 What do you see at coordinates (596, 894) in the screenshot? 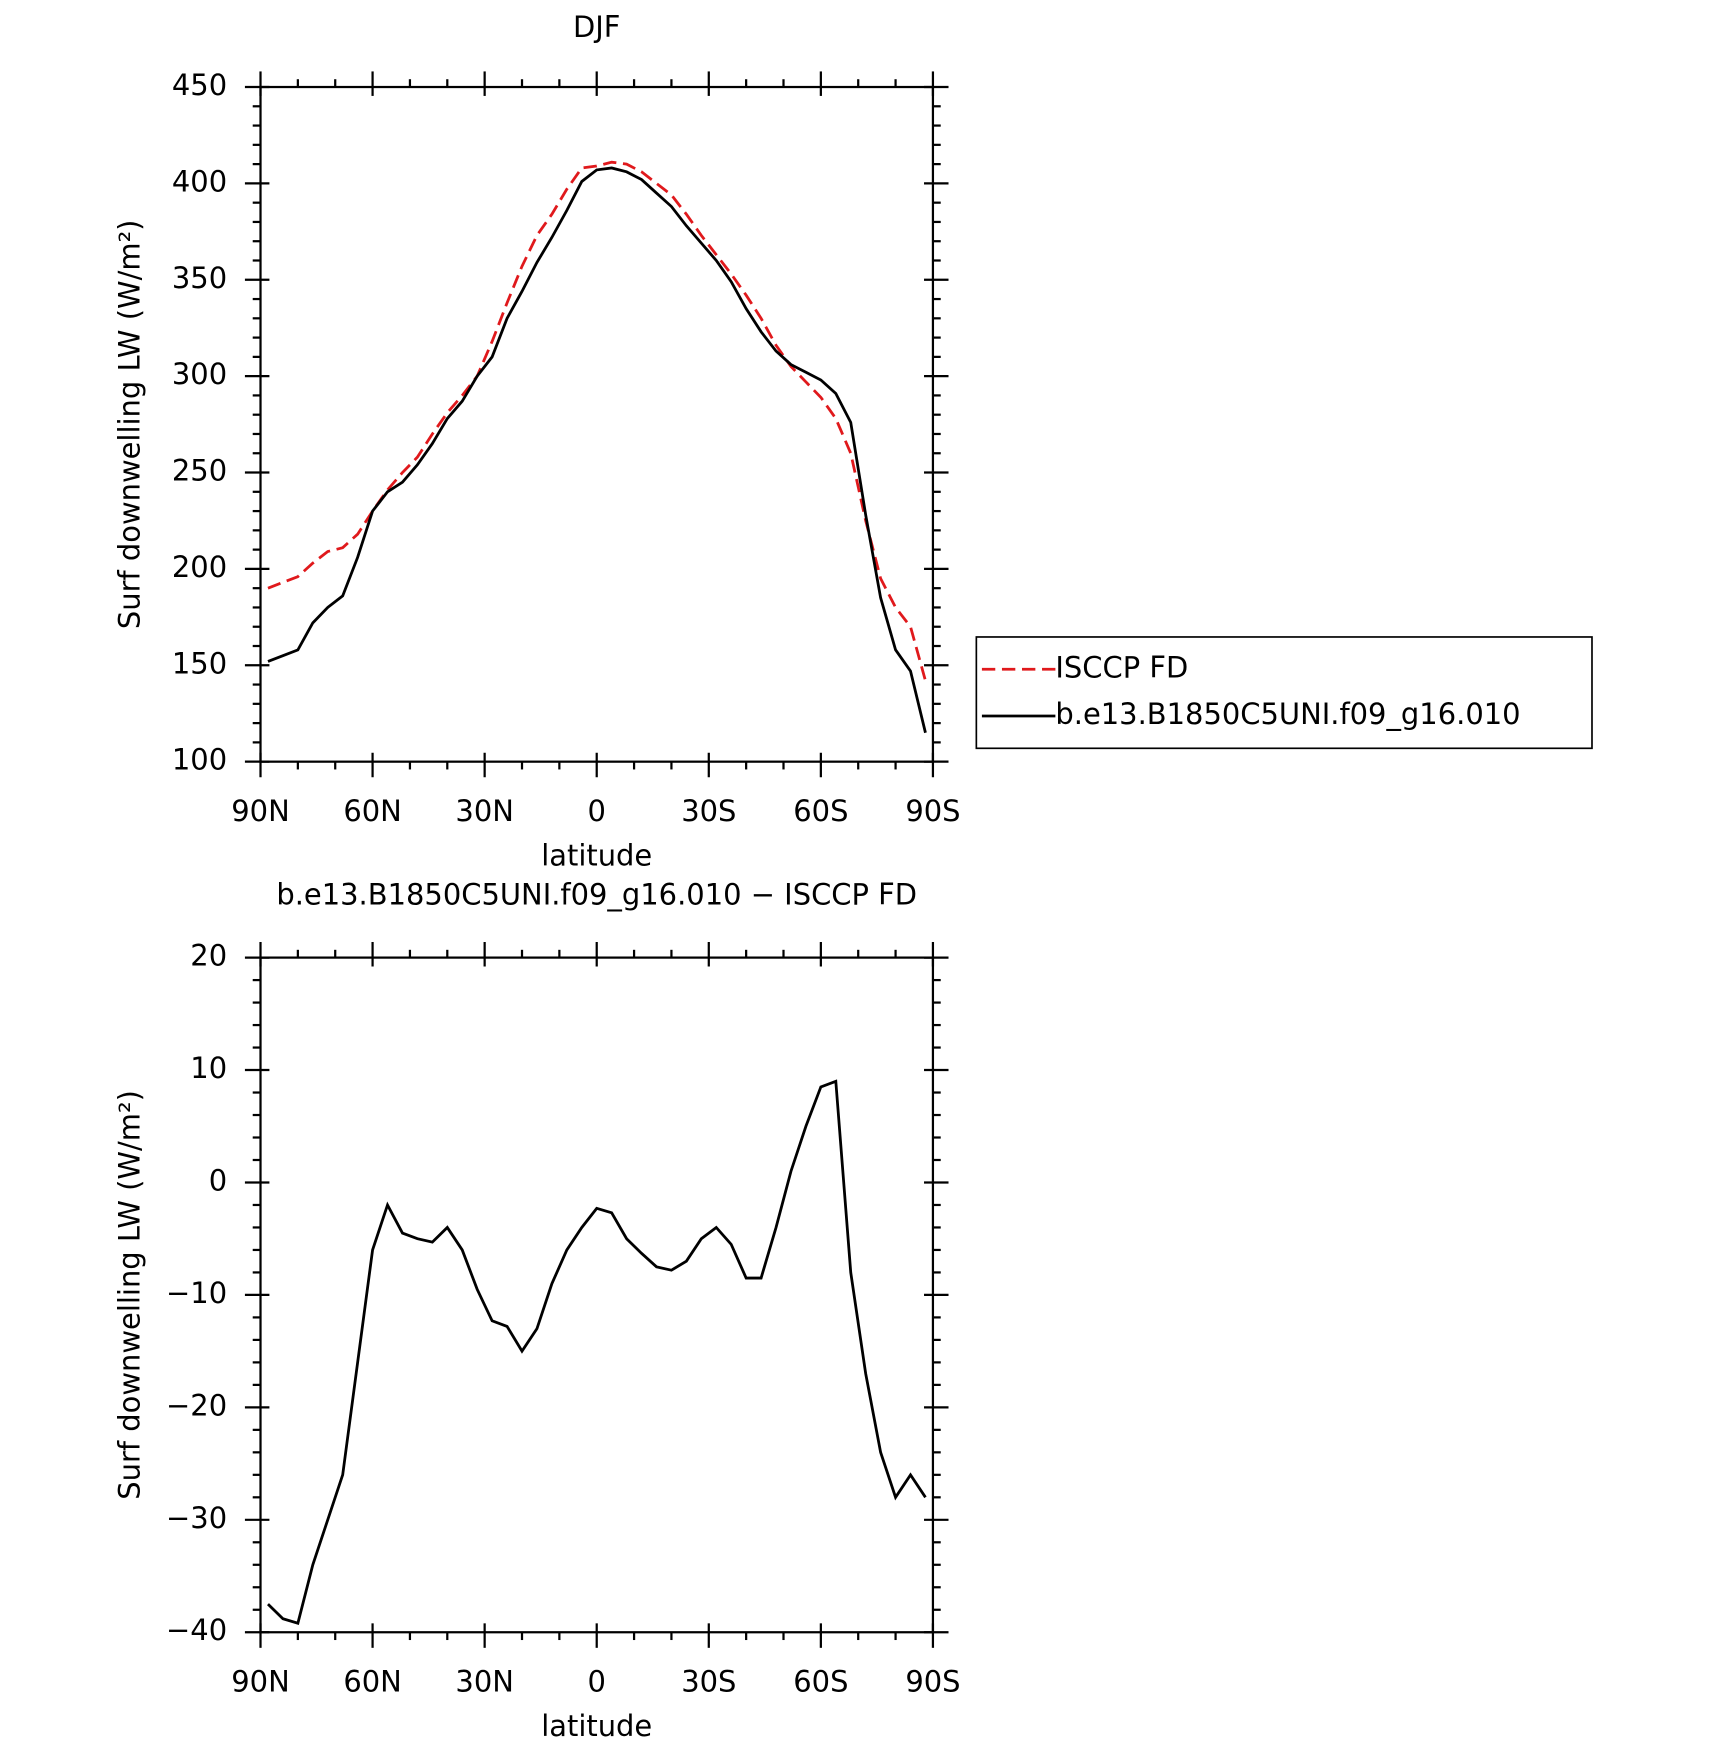
I see `chart-title: b.e13.B1850C5UNI.f09_g16.010 − ISCCP FD` at bounding box center [596, 894].